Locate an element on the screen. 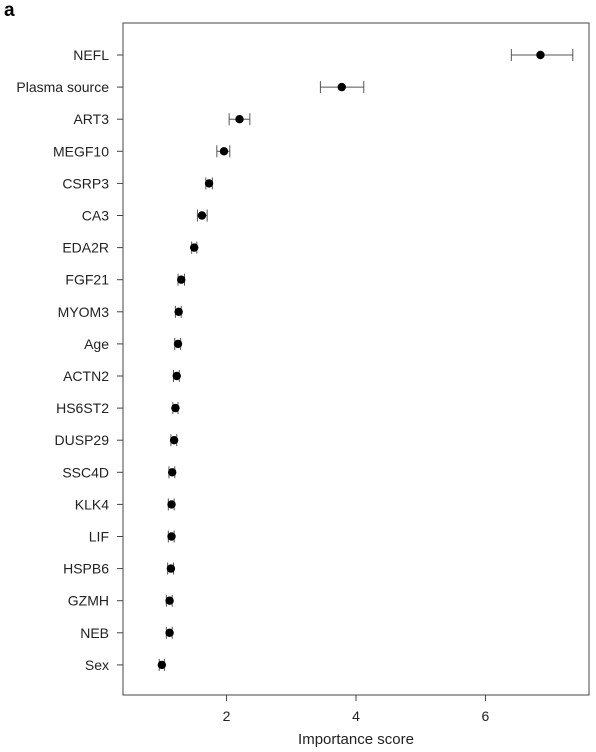 Image resolution: width=596 pixels, height=752 pixels. category-label: NEFL is located at coordinates (91, 55).